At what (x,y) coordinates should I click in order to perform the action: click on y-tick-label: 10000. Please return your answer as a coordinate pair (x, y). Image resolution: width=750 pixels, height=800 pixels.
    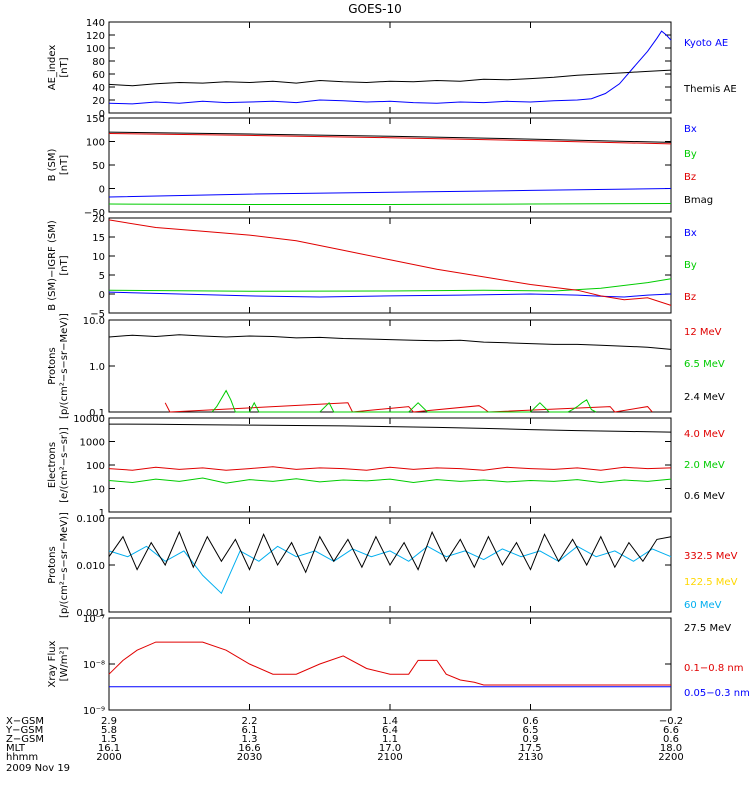
    Looking at the image, I should click on (89, 419).